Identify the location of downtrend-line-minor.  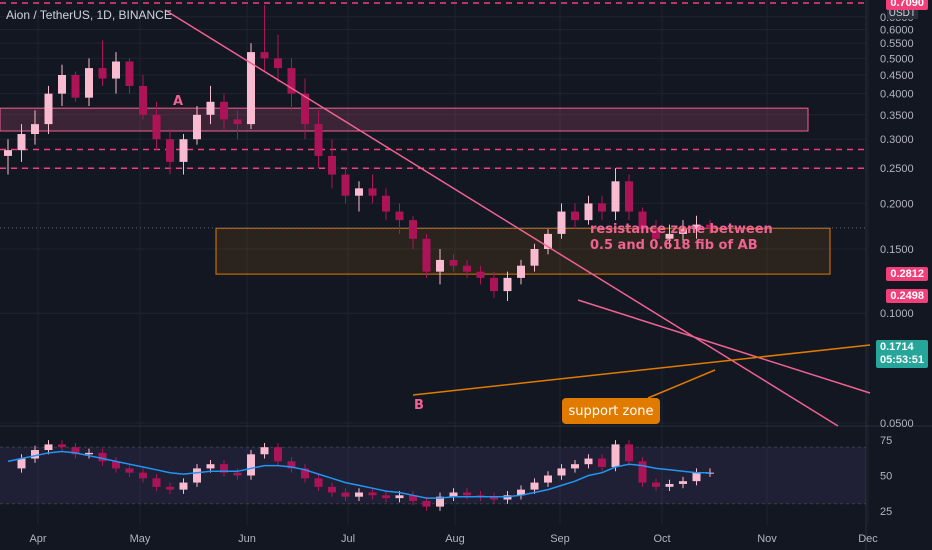
(724, 346).